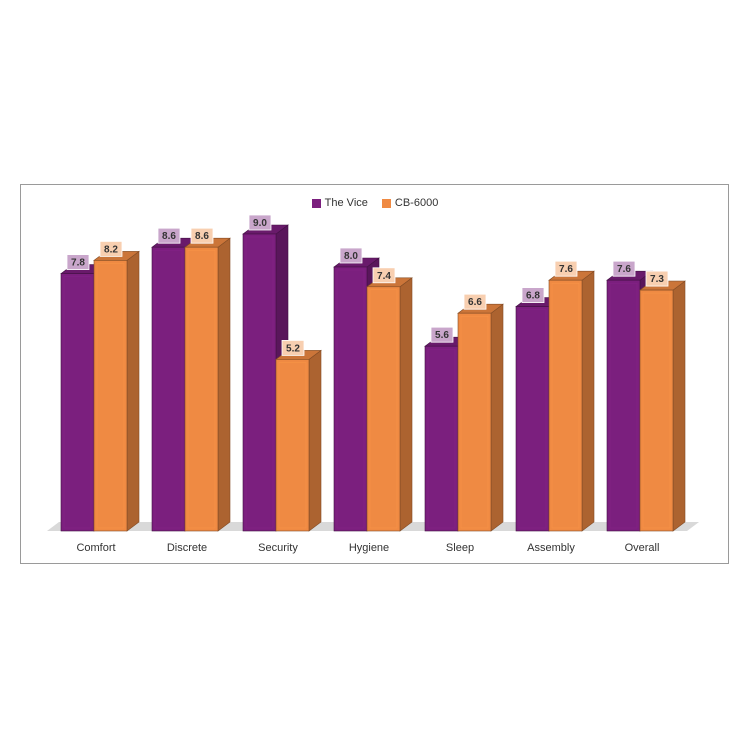  I want to click on bar-the-vice-security, so click(259, 382).